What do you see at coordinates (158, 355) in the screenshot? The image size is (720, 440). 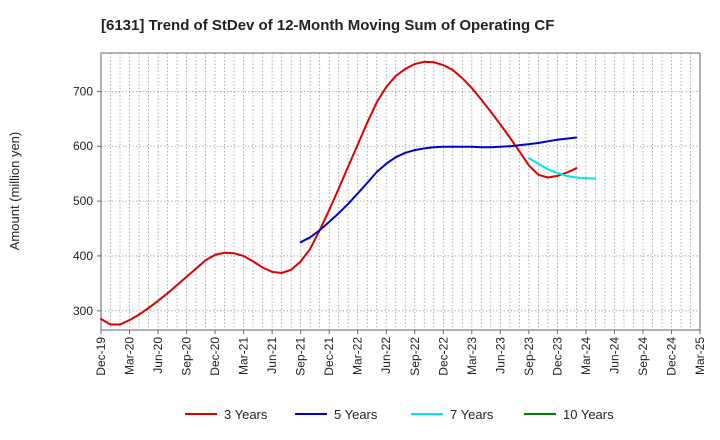 I see `x-tick-label: Jun-20` at bounding box center [158, 355].